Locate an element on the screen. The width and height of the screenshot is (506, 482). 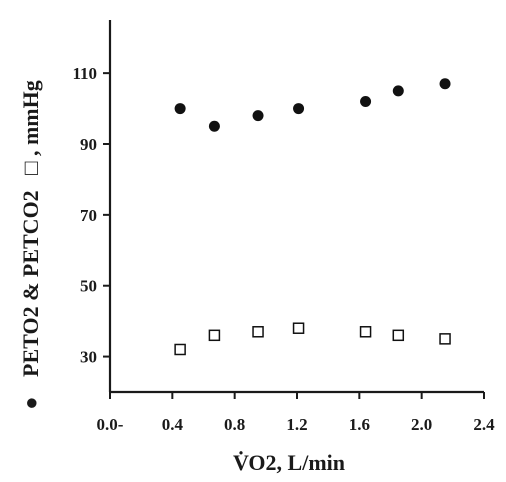
x-tick-label: 1.2 is located at coordinates (296, 424).